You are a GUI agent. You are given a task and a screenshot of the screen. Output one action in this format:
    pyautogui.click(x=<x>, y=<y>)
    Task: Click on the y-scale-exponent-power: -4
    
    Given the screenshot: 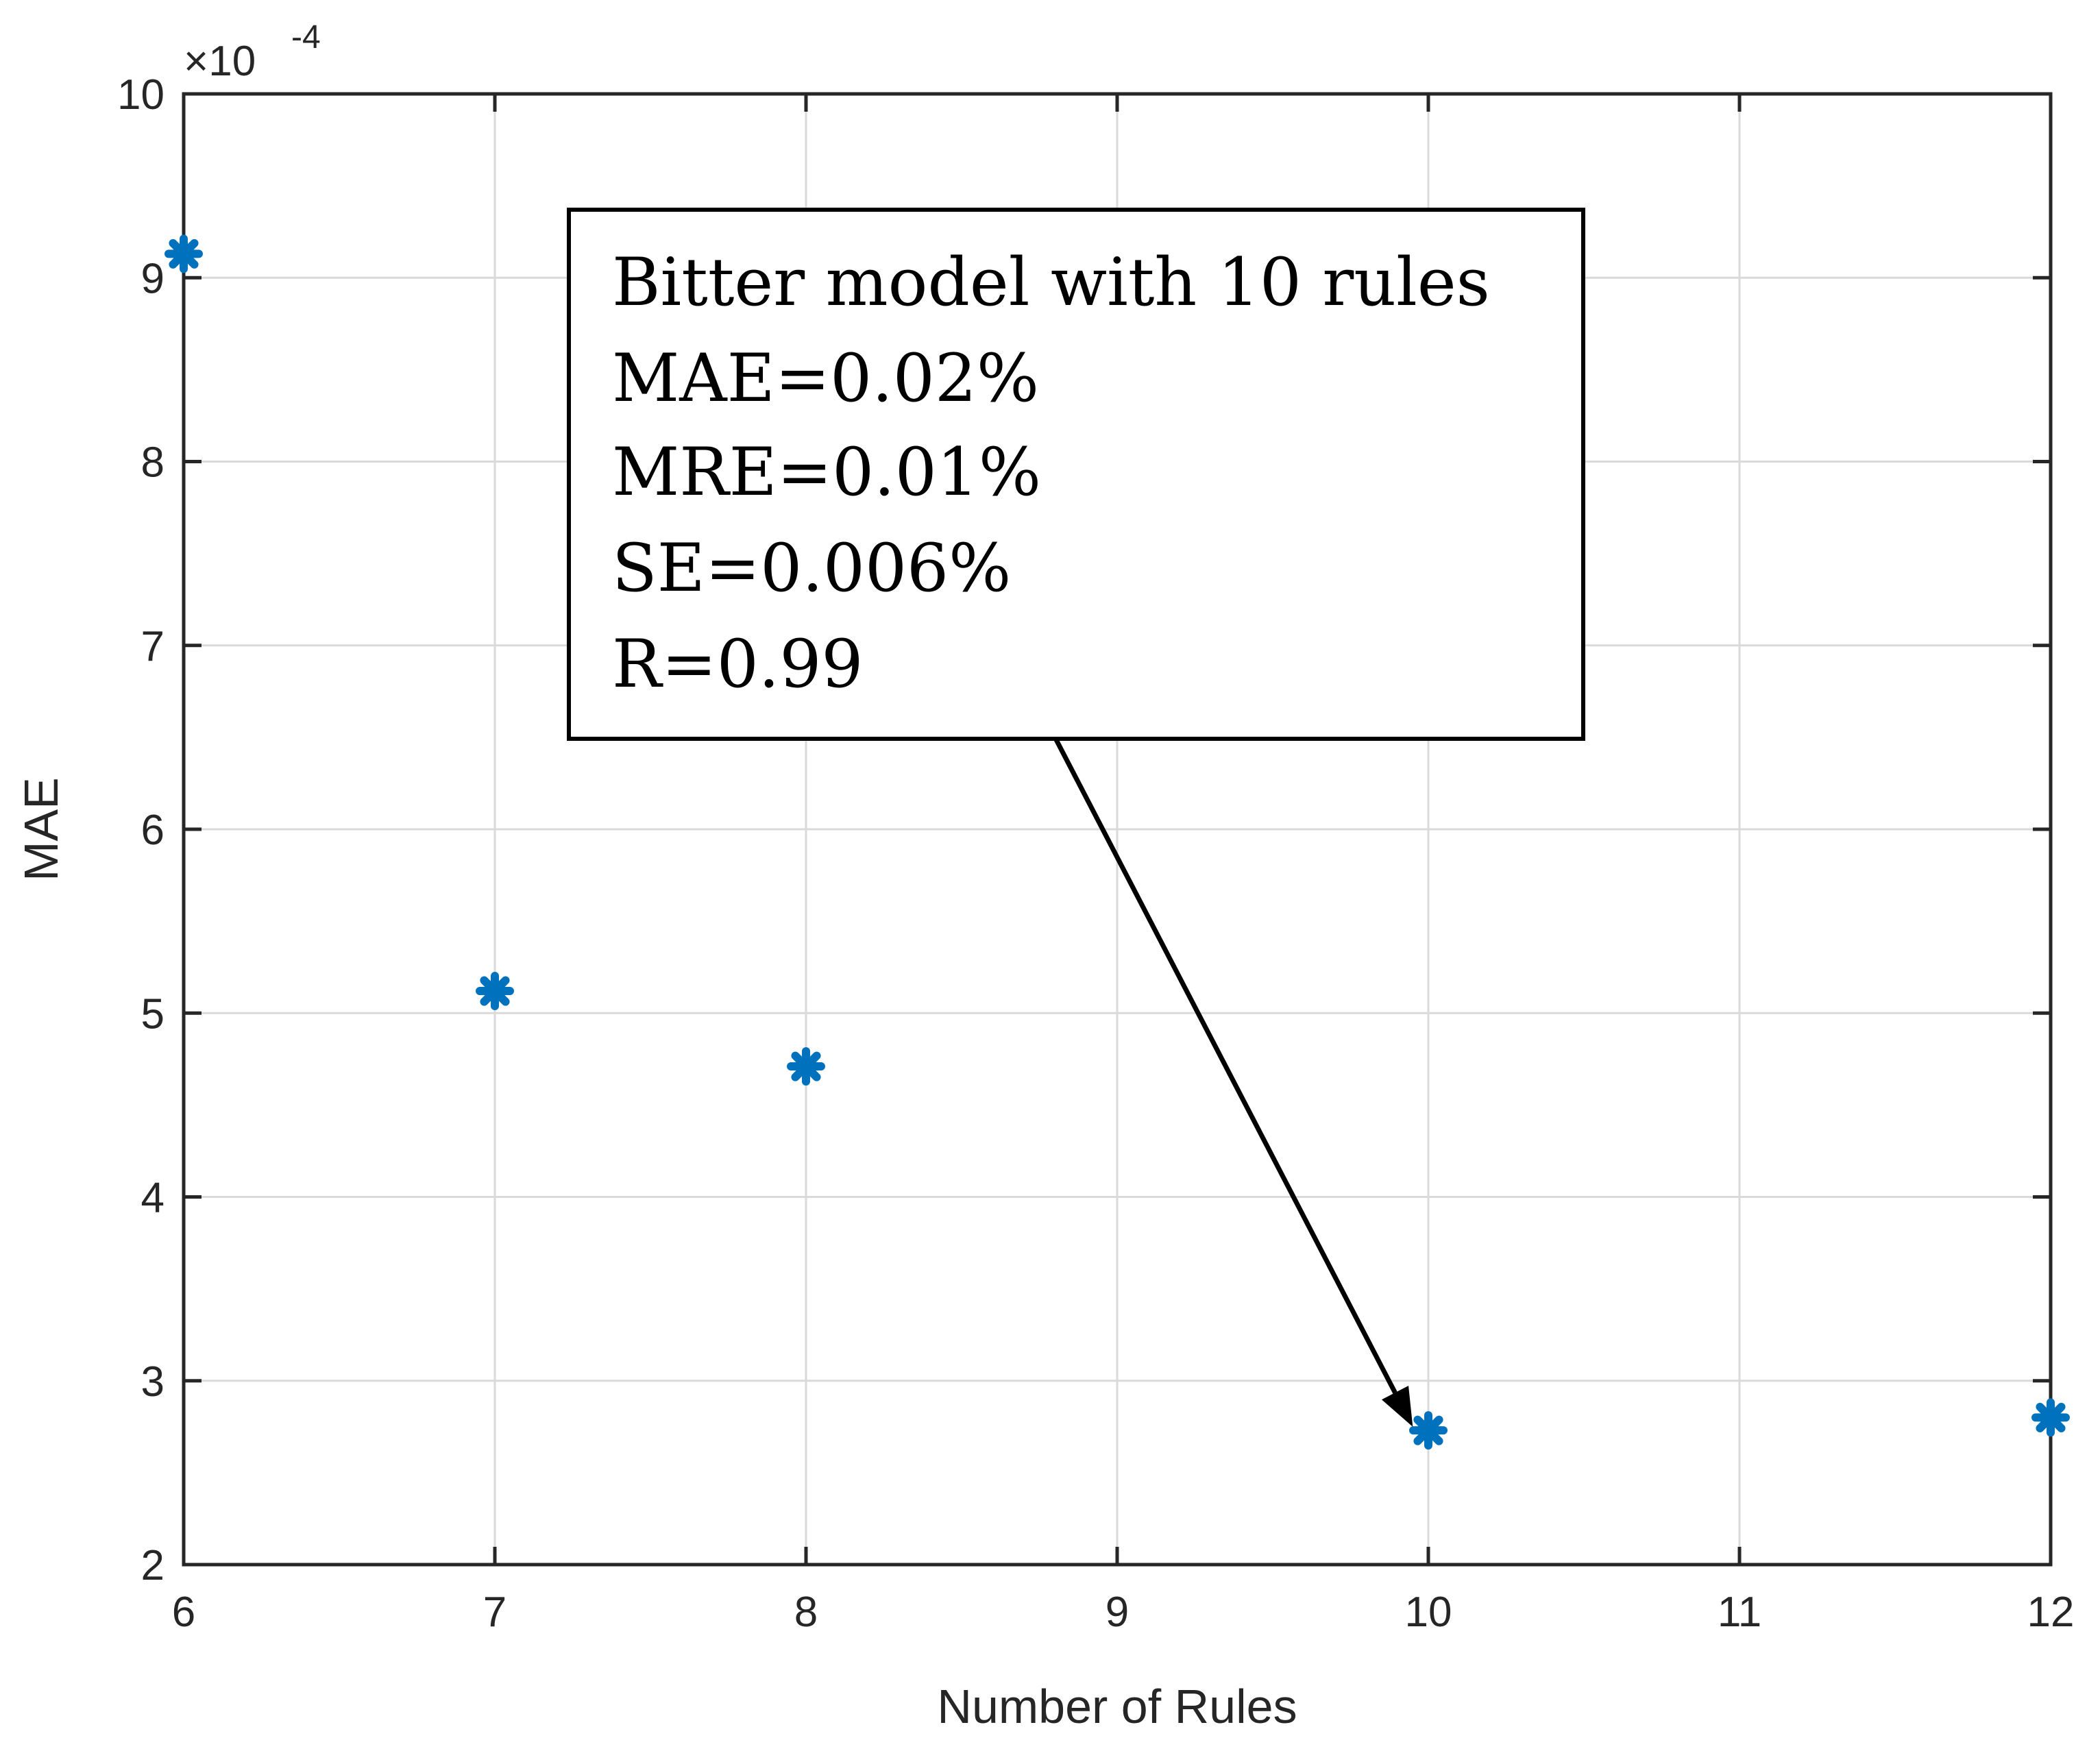 What is the action you would take?
    pyautogui.click(x=306, y=37)
    